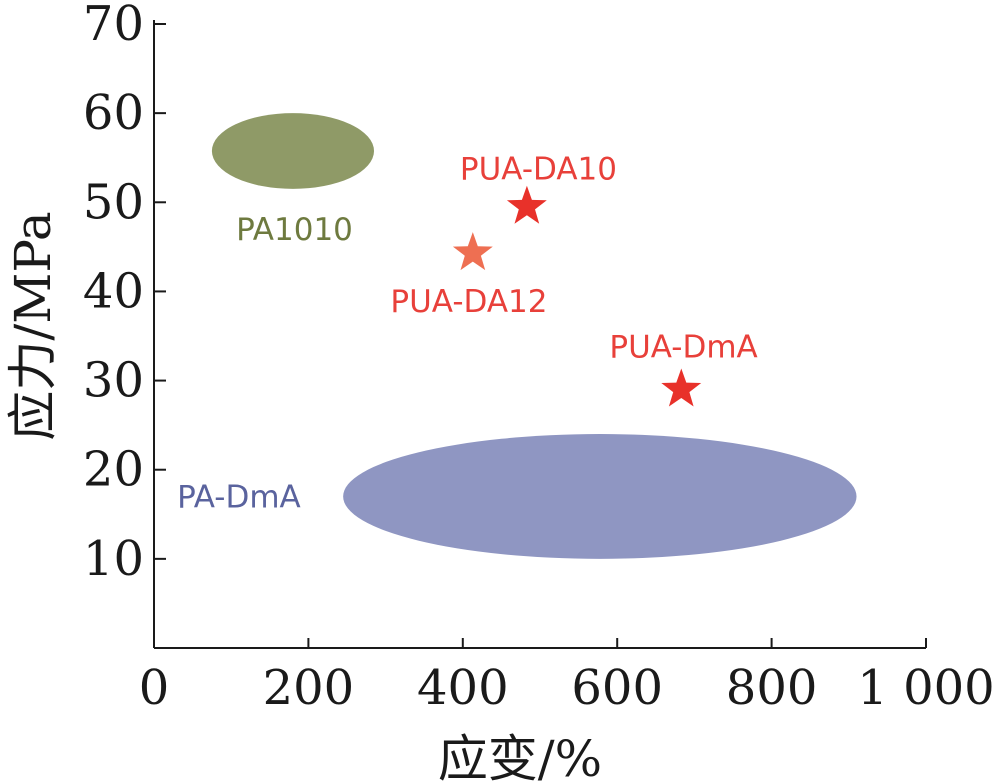 This screenshot has height=784, width=994. Describe the element at coordinates (113, 26) in the screenshot. I see `y-tick-label: 70` at that location.